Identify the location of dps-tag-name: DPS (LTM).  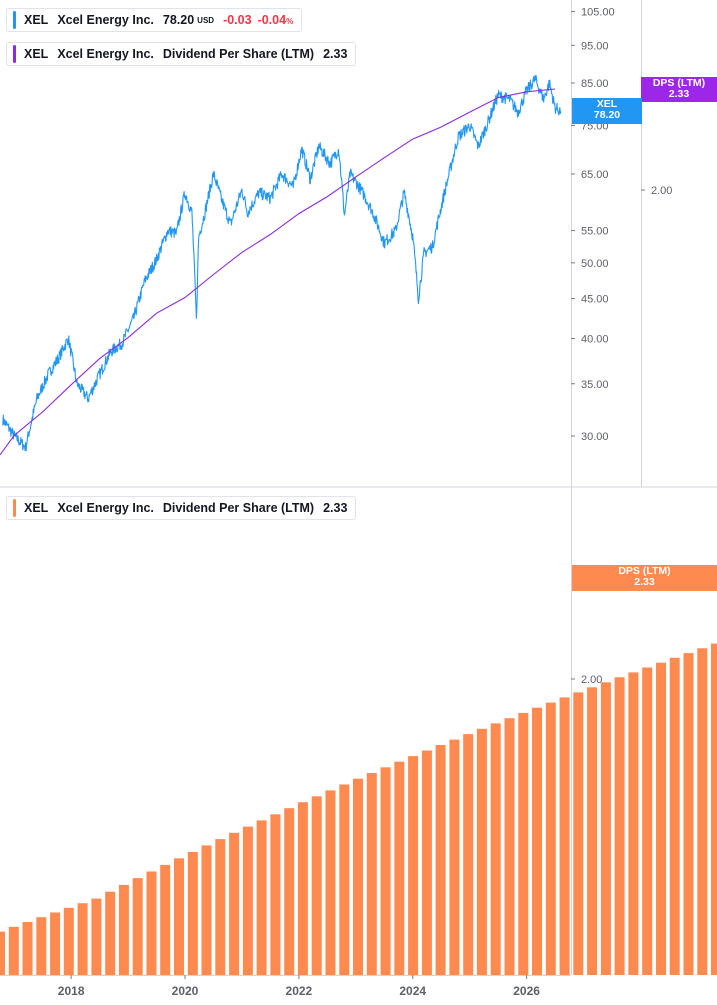
(679, 83).